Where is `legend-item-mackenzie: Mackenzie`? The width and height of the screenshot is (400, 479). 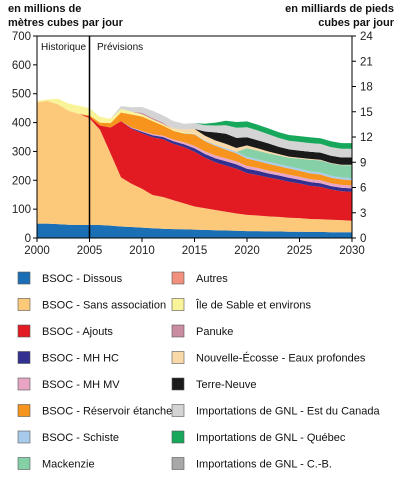
legend-item-mackenzie: Mackenzie is located at coordinates (56, 464).